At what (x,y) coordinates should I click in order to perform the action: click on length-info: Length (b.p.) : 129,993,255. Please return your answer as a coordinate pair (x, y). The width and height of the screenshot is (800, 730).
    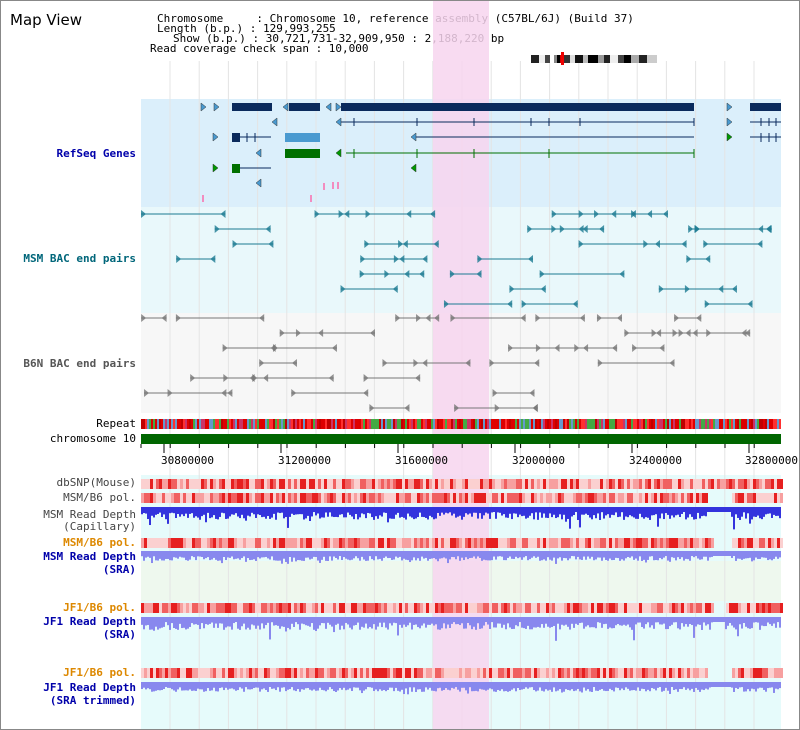
    Looking at the image, I should click on (246, 28).